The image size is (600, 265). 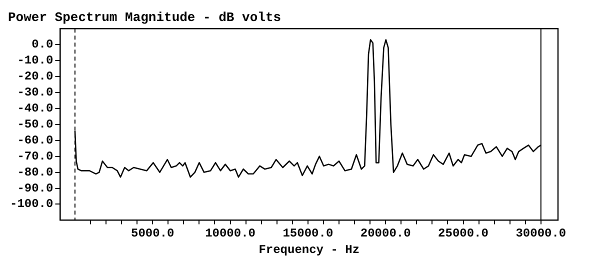 I want to click on y-tick-label: -10.0, so click(x=35, y=61).